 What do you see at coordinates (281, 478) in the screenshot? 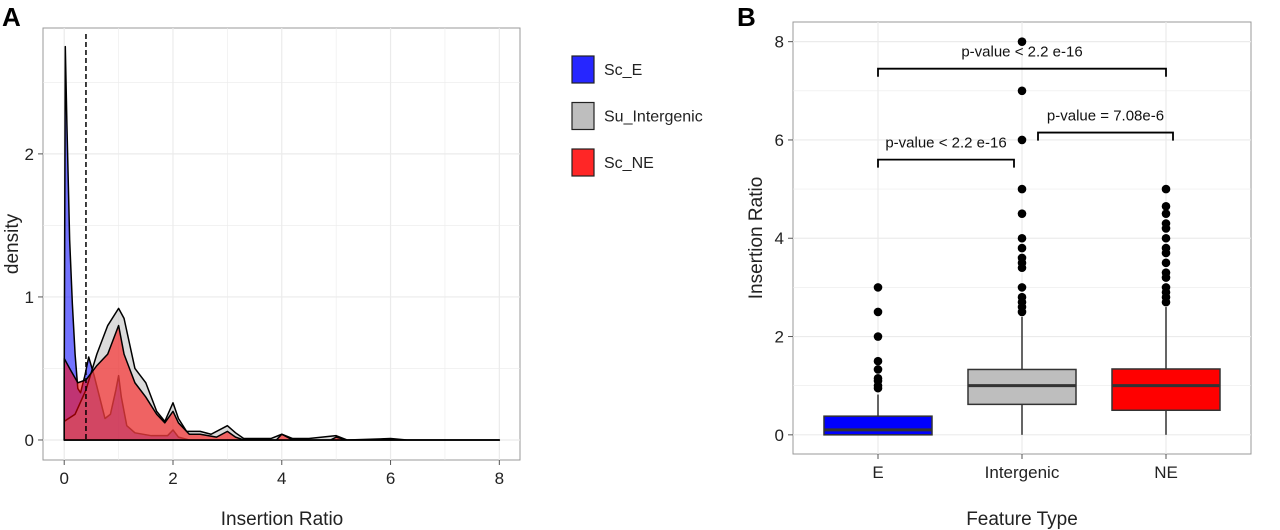
I see `x-tick-label: 4` at bounding box center [281, 478].